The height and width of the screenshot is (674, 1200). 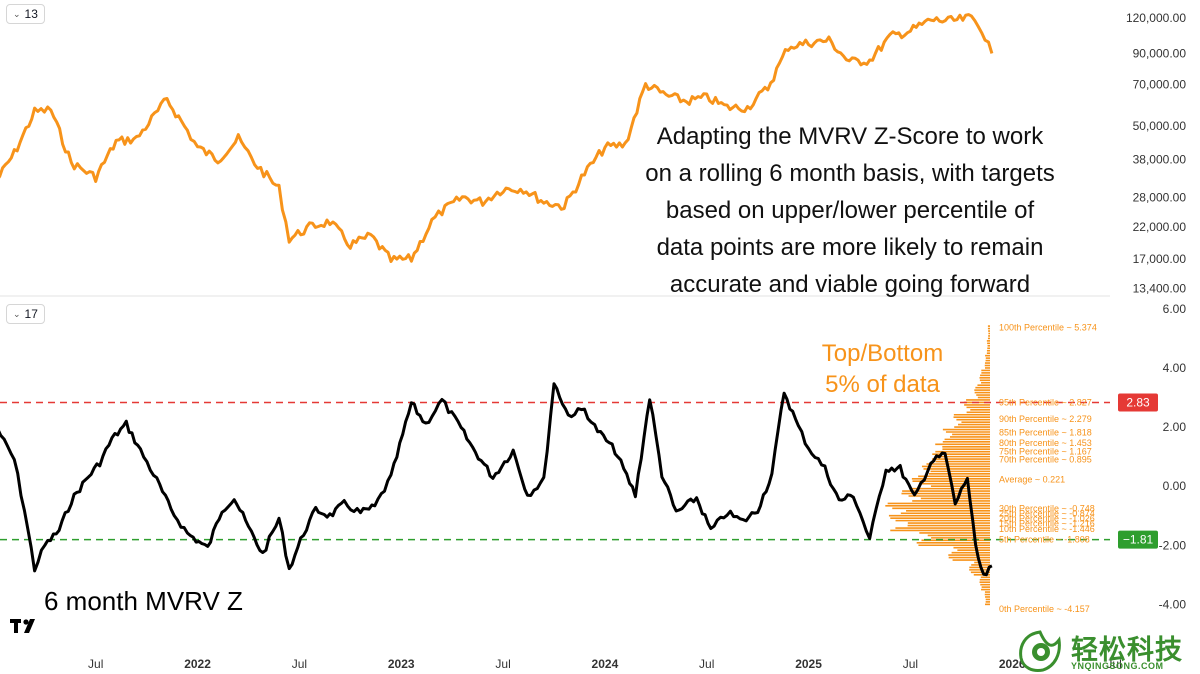 What do you see at coordinates (1040, 651) in the screenshot?
I see `leaf-logo-icon` at bounding box center [1040, 651].